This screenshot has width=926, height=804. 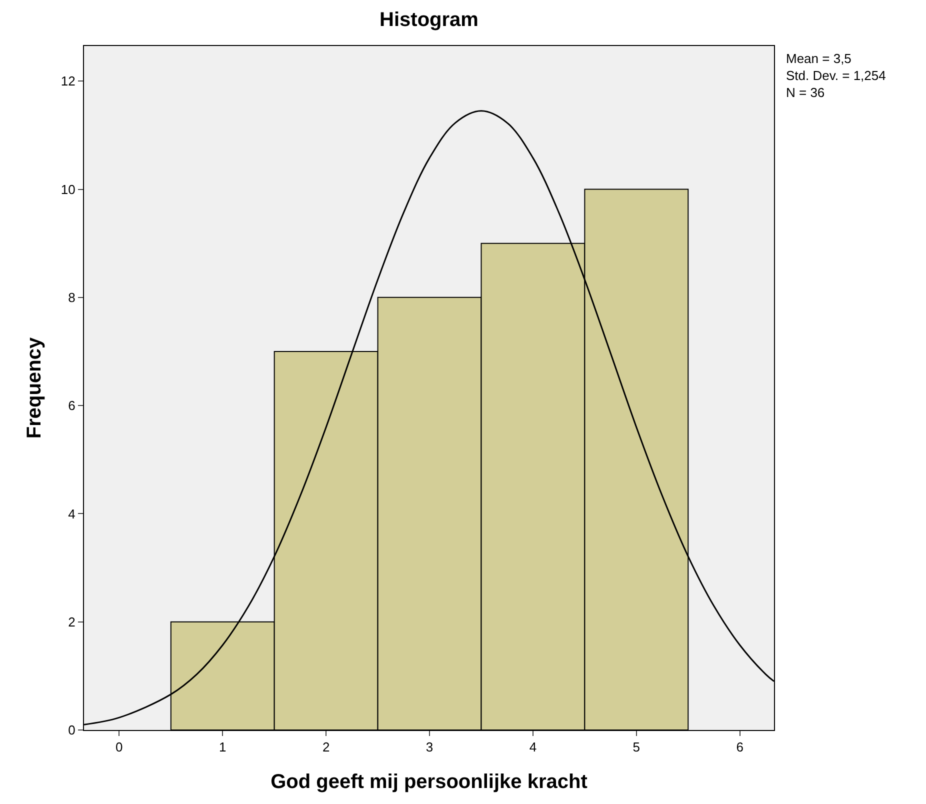 What do you see at coordinates (740, 747) in the screenshot?
I see `x-tick-label: 6` at bounding box center [740, 747].